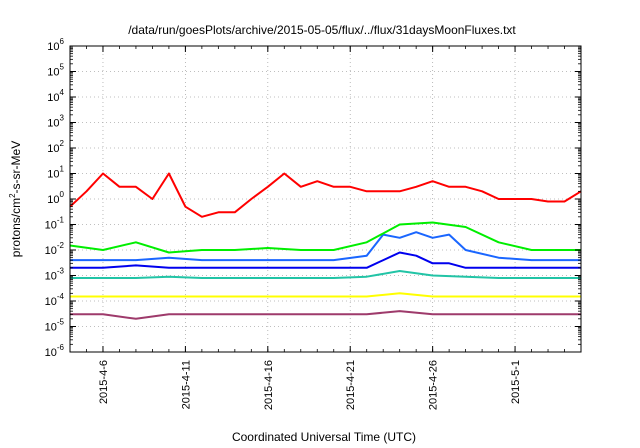  What do you see at coordinates (55, 224) in the screenshot?
I see `y-tick-label: 10⁻¹` at bounding box center [55, 224].